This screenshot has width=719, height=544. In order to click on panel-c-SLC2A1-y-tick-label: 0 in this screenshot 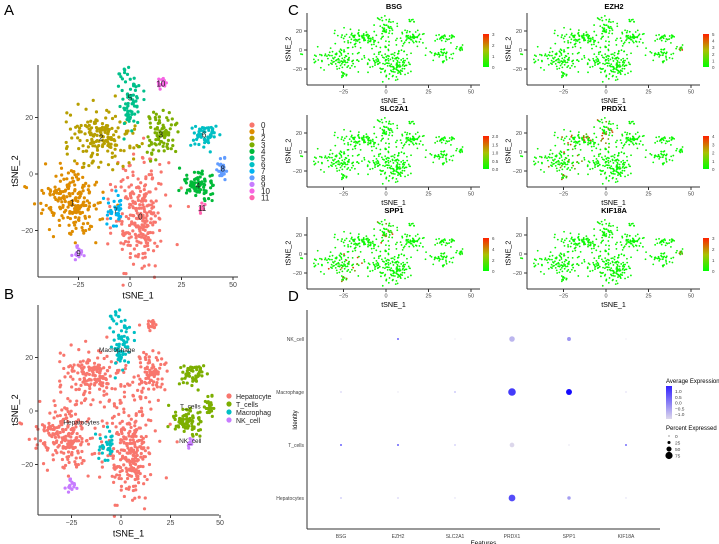, I will do `click(300, 153)`.